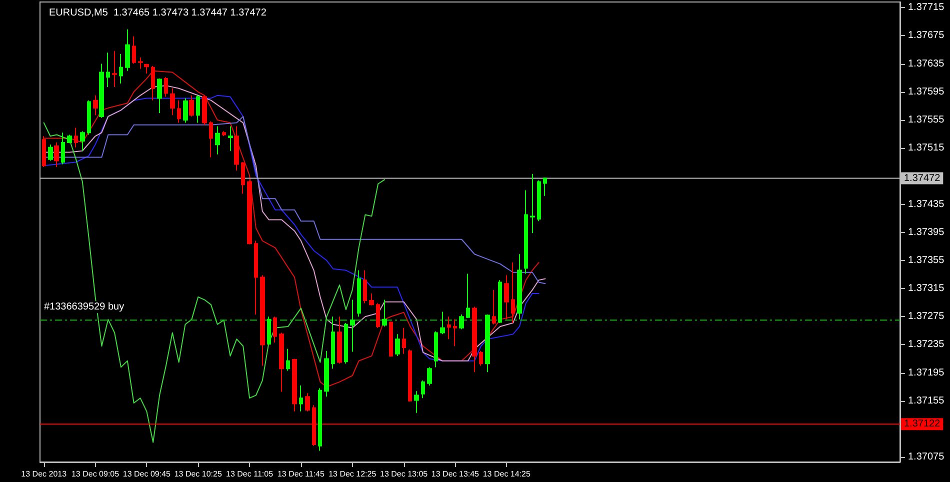  I want to click on y-tick-label: 1.37315, so click(926, 288).